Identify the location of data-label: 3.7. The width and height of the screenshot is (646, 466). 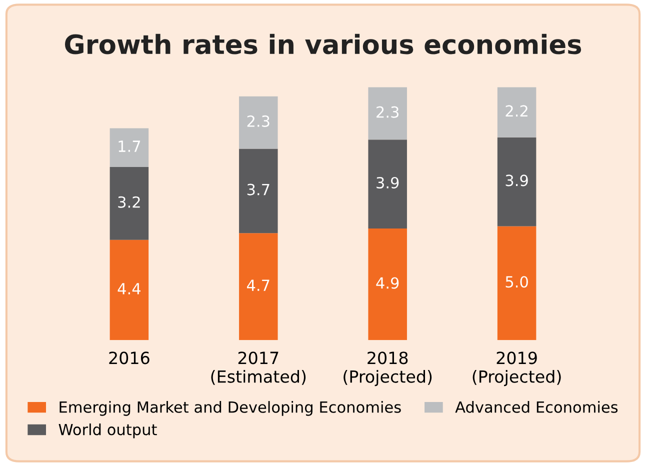
(258, 190).